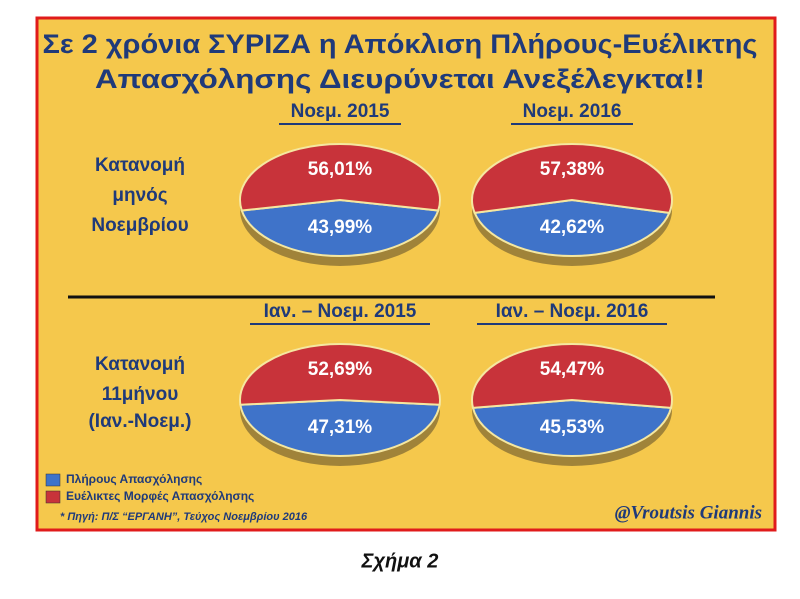 The height and width of the screenshot is (599, 800). What do you see at coordinates (572, 111) in the screenshot?
I see `pie-title: Νοεμ. 2016` at bounding box center [572, 111].